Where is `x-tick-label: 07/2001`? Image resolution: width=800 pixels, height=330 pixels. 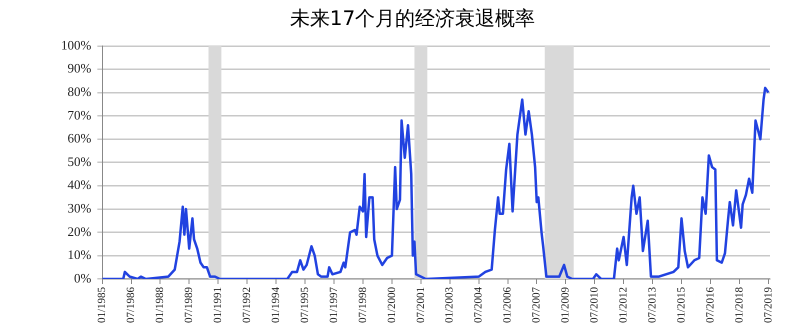
x-tick-label: 07/2001 is located at coordinates (420, 305).